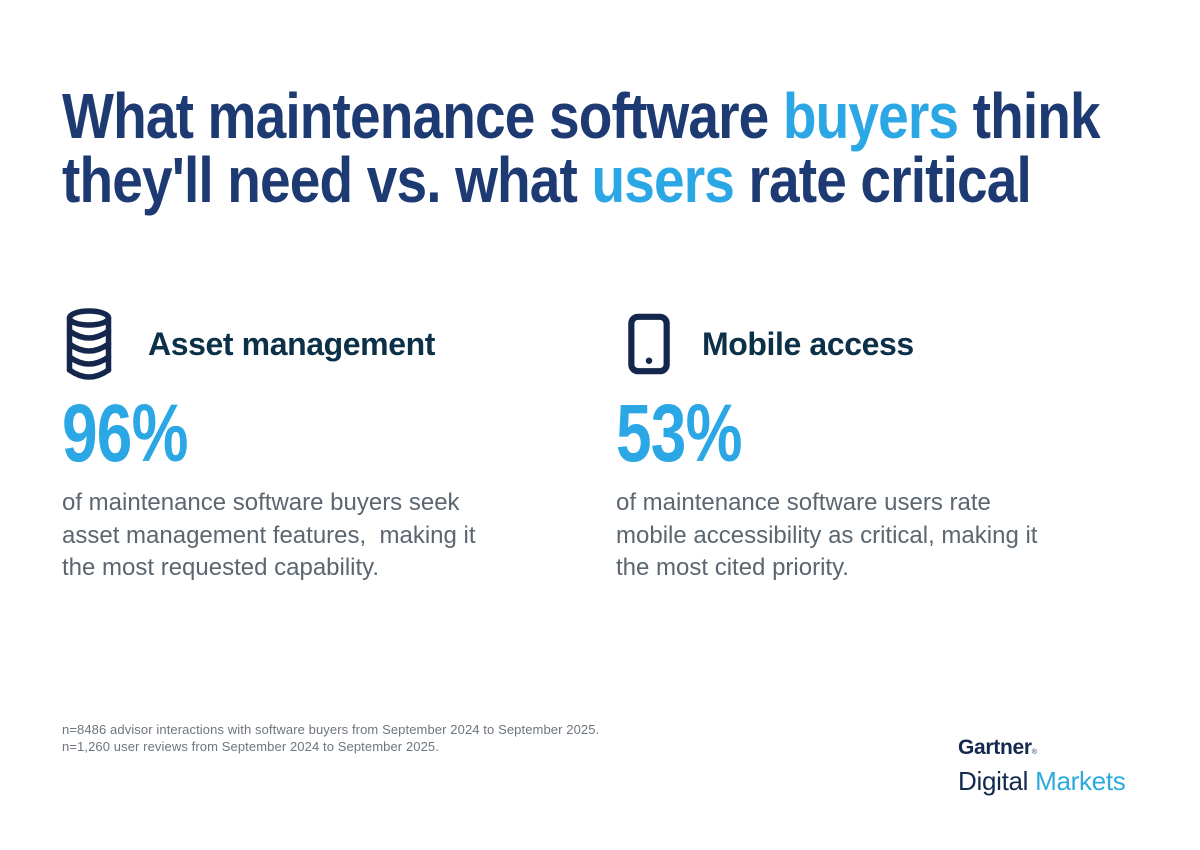 This screenshot has height=850, width=1200. What do you see at coordinates (993, 781) in the screenshot?
I see `digital-text: Digital` at bounding box center [993, 781].